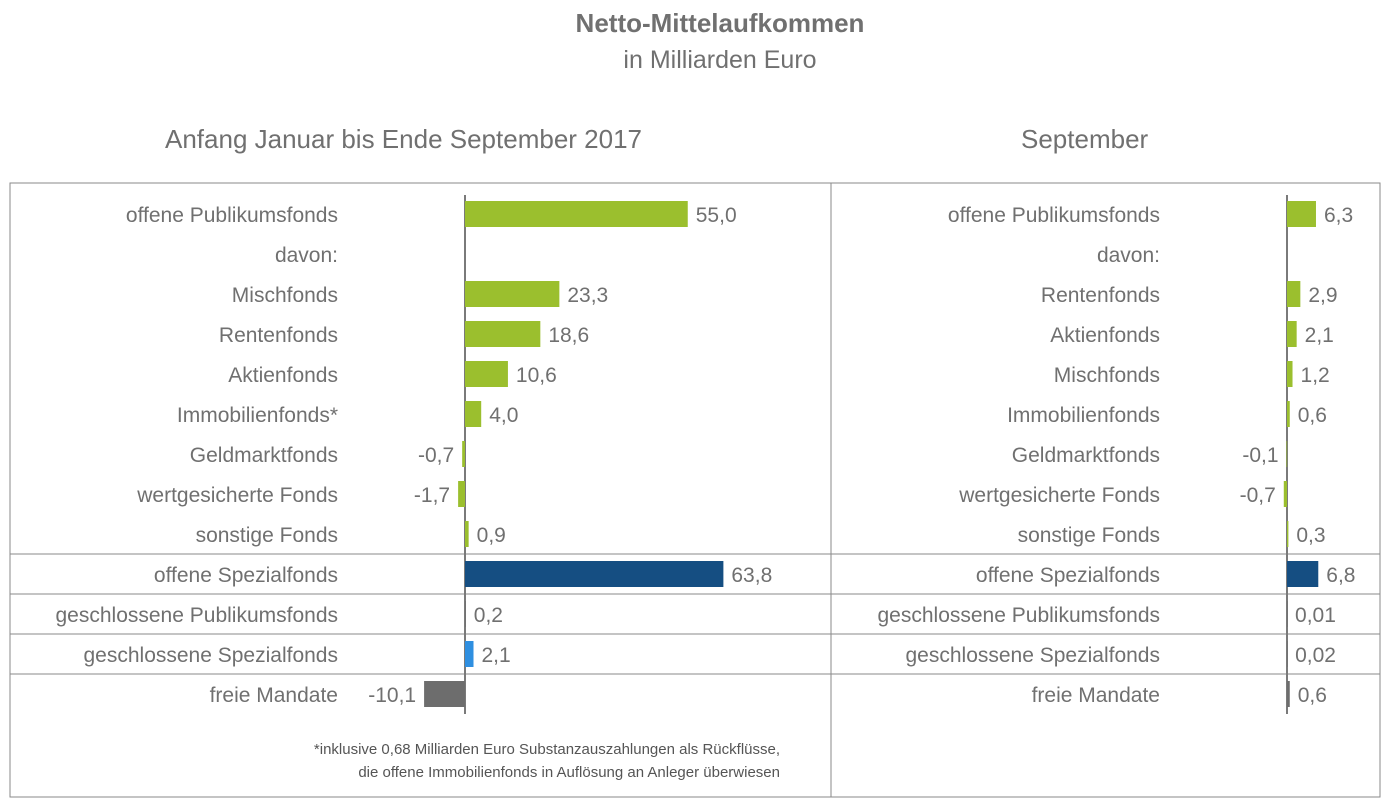  Describe the element at coordinates (1085, 139) in the screenshot. I see `right-panel-title: September` at that location.